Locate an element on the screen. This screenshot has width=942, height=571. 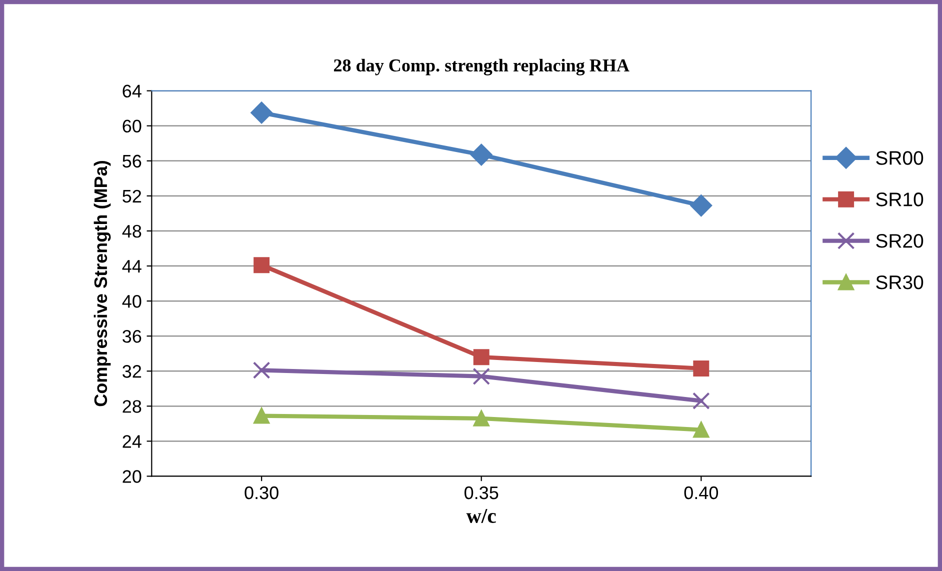
x-tick-label: 0.40 is located at coordinates (701, 493).